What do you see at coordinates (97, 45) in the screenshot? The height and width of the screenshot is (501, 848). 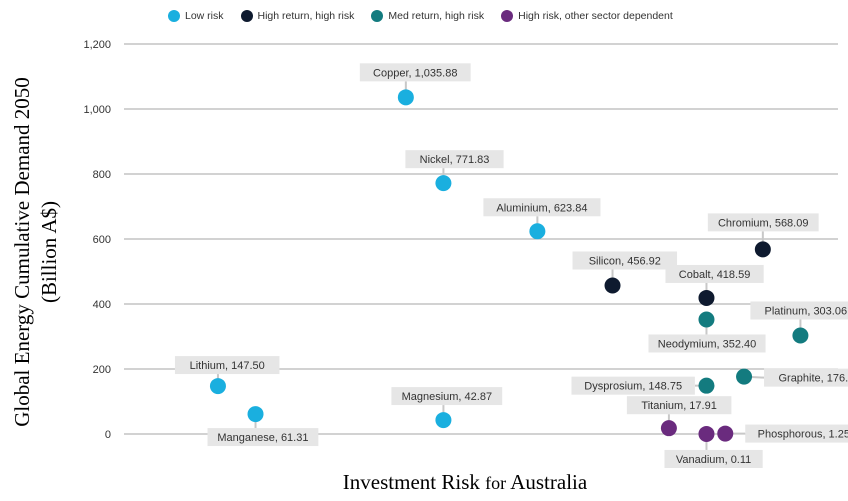 I see `y-tick-label: 1,200` at bounding box center [97, 45].